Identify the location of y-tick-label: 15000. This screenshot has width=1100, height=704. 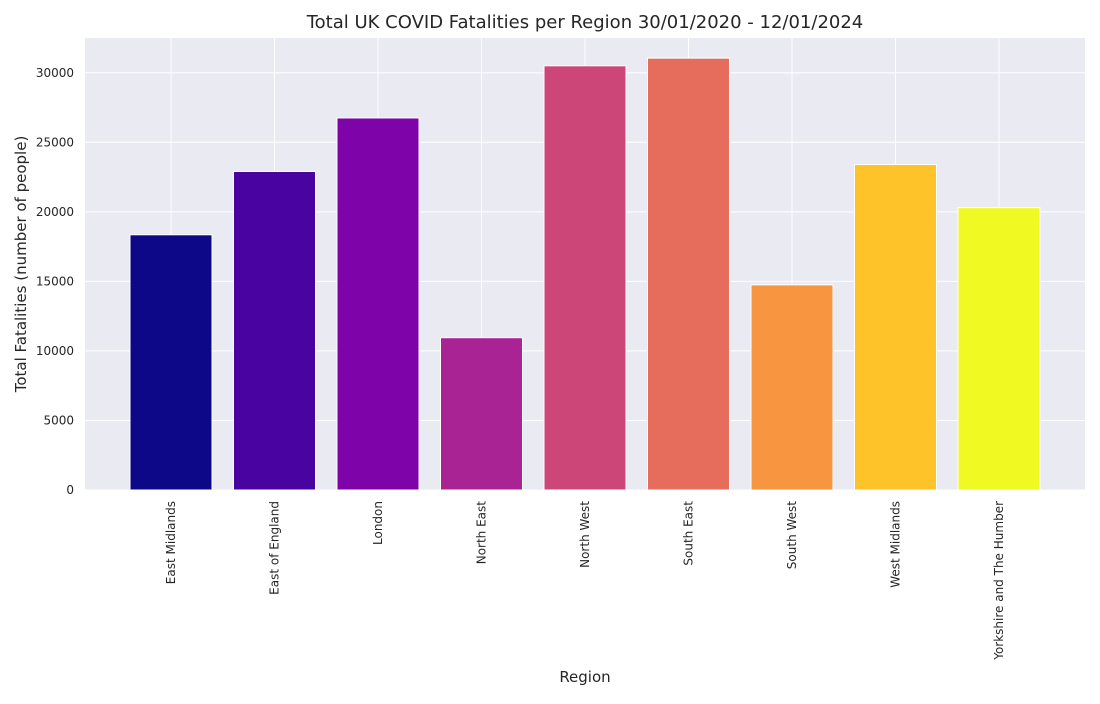
(55, 281).